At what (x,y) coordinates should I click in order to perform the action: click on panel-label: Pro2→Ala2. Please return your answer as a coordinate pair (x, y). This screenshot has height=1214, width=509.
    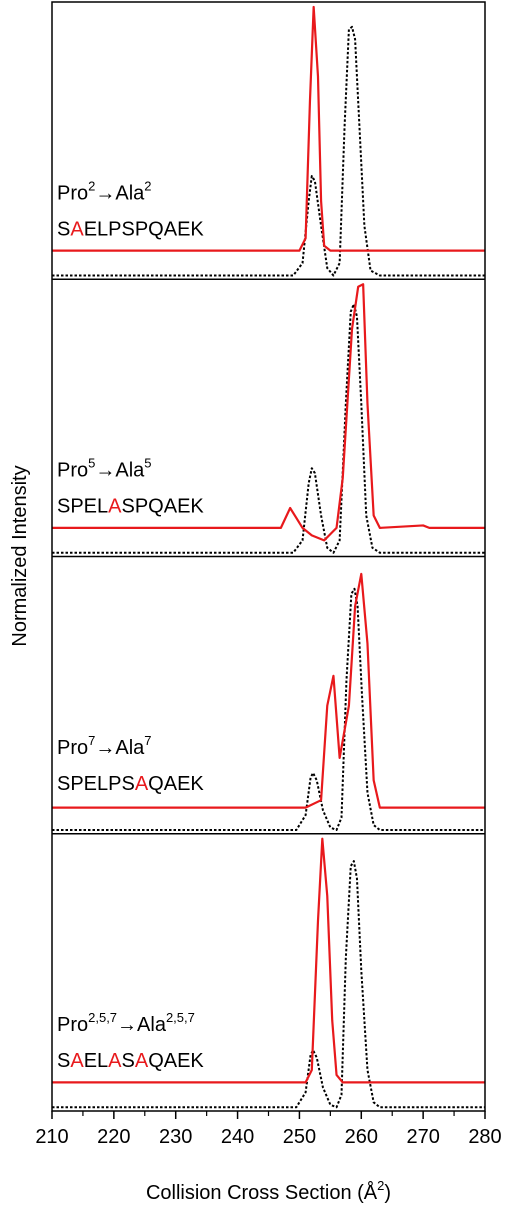
    Looking at the image, I should click on (104, 191).